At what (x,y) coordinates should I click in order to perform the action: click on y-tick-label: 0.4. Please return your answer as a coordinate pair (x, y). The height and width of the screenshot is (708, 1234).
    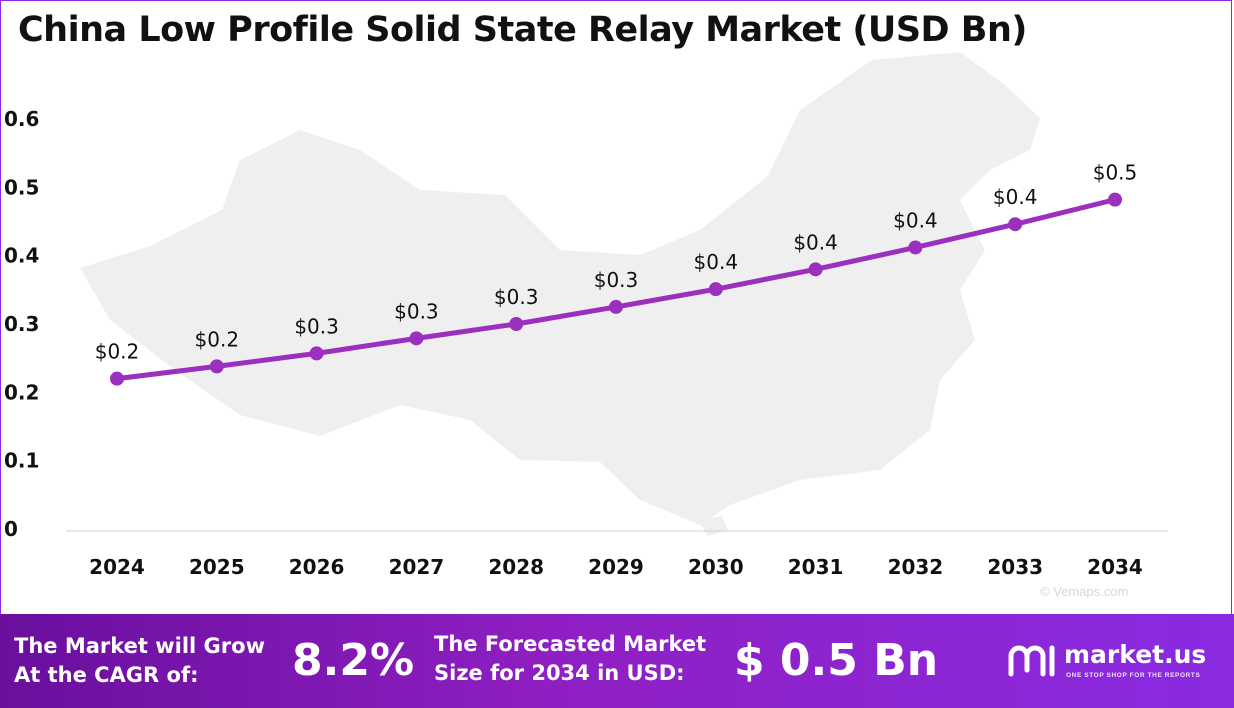
    Looking at the image, I should click on (21, 256).